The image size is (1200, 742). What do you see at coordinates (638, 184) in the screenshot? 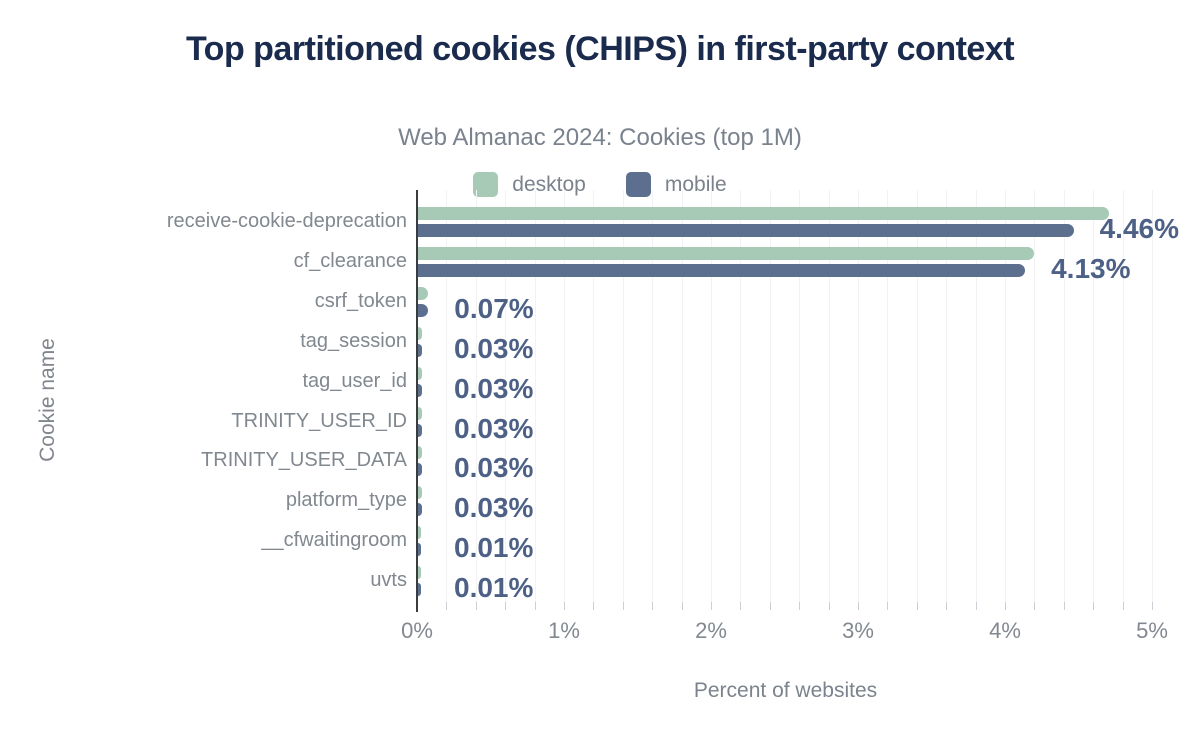
I see `legend-swatch-mobile` at bounding box center [638, 184].